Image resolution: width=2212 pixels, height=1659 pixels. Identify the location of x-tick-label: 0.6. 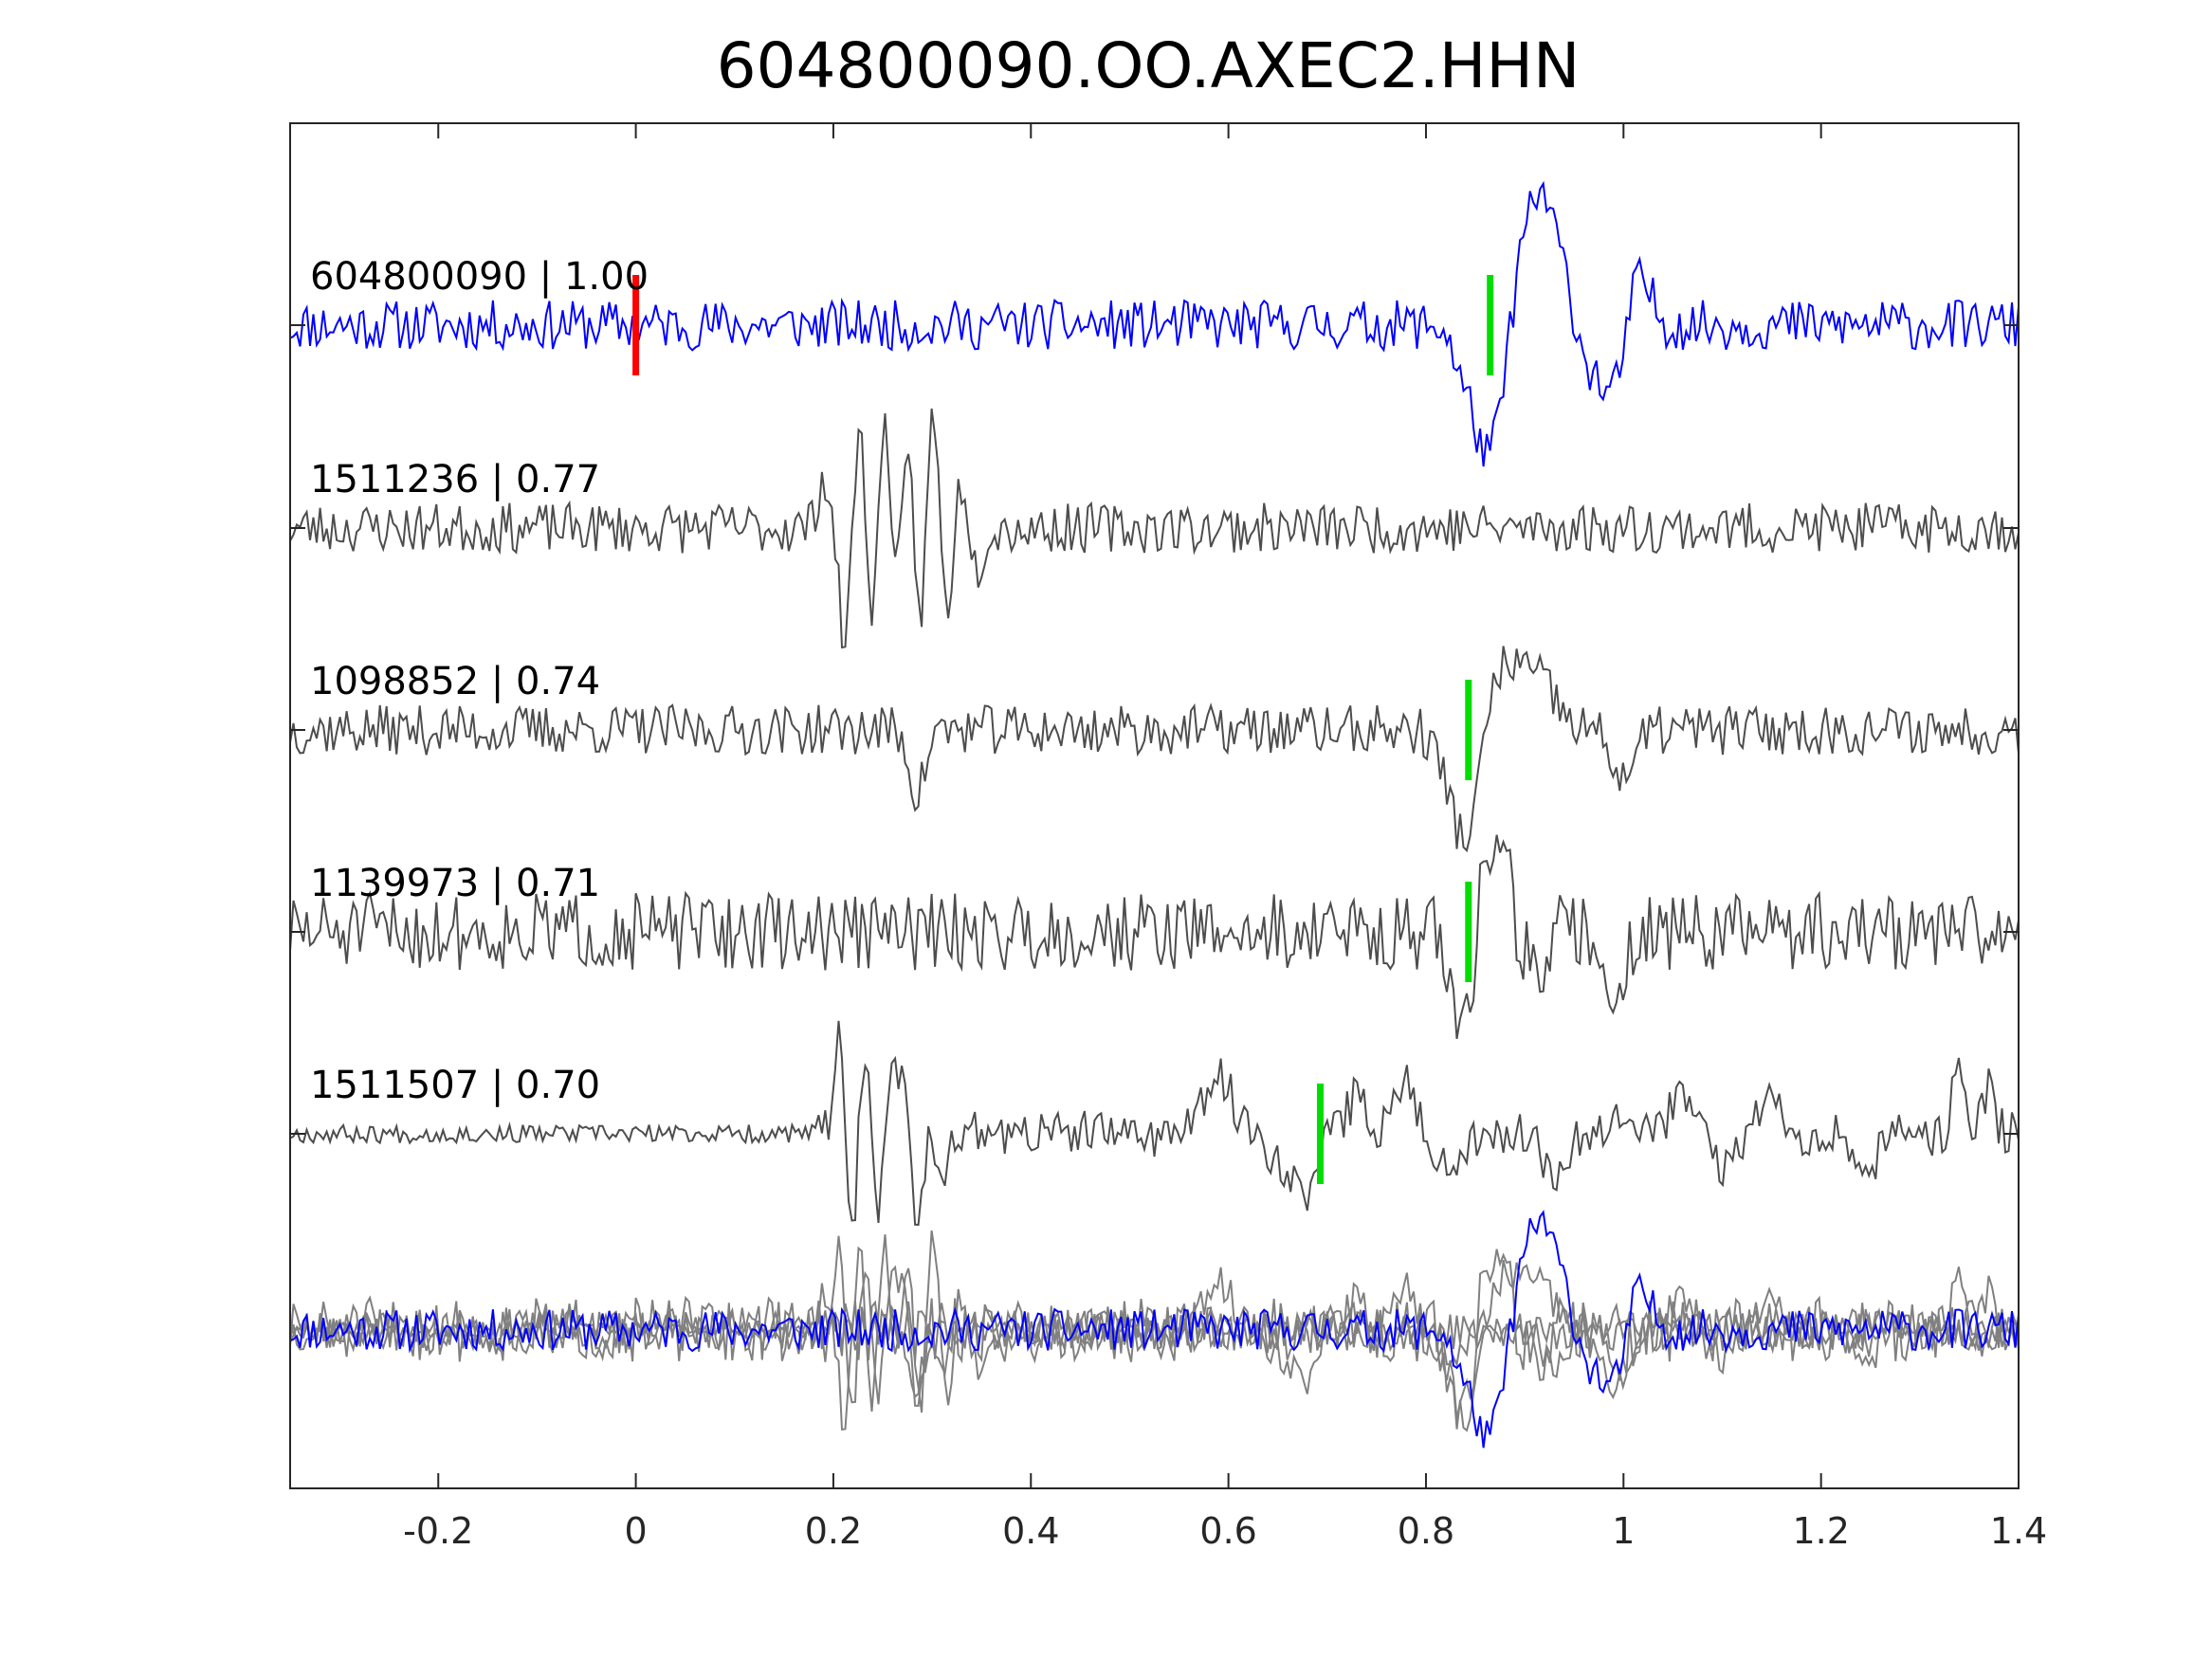
(1227, 1531).